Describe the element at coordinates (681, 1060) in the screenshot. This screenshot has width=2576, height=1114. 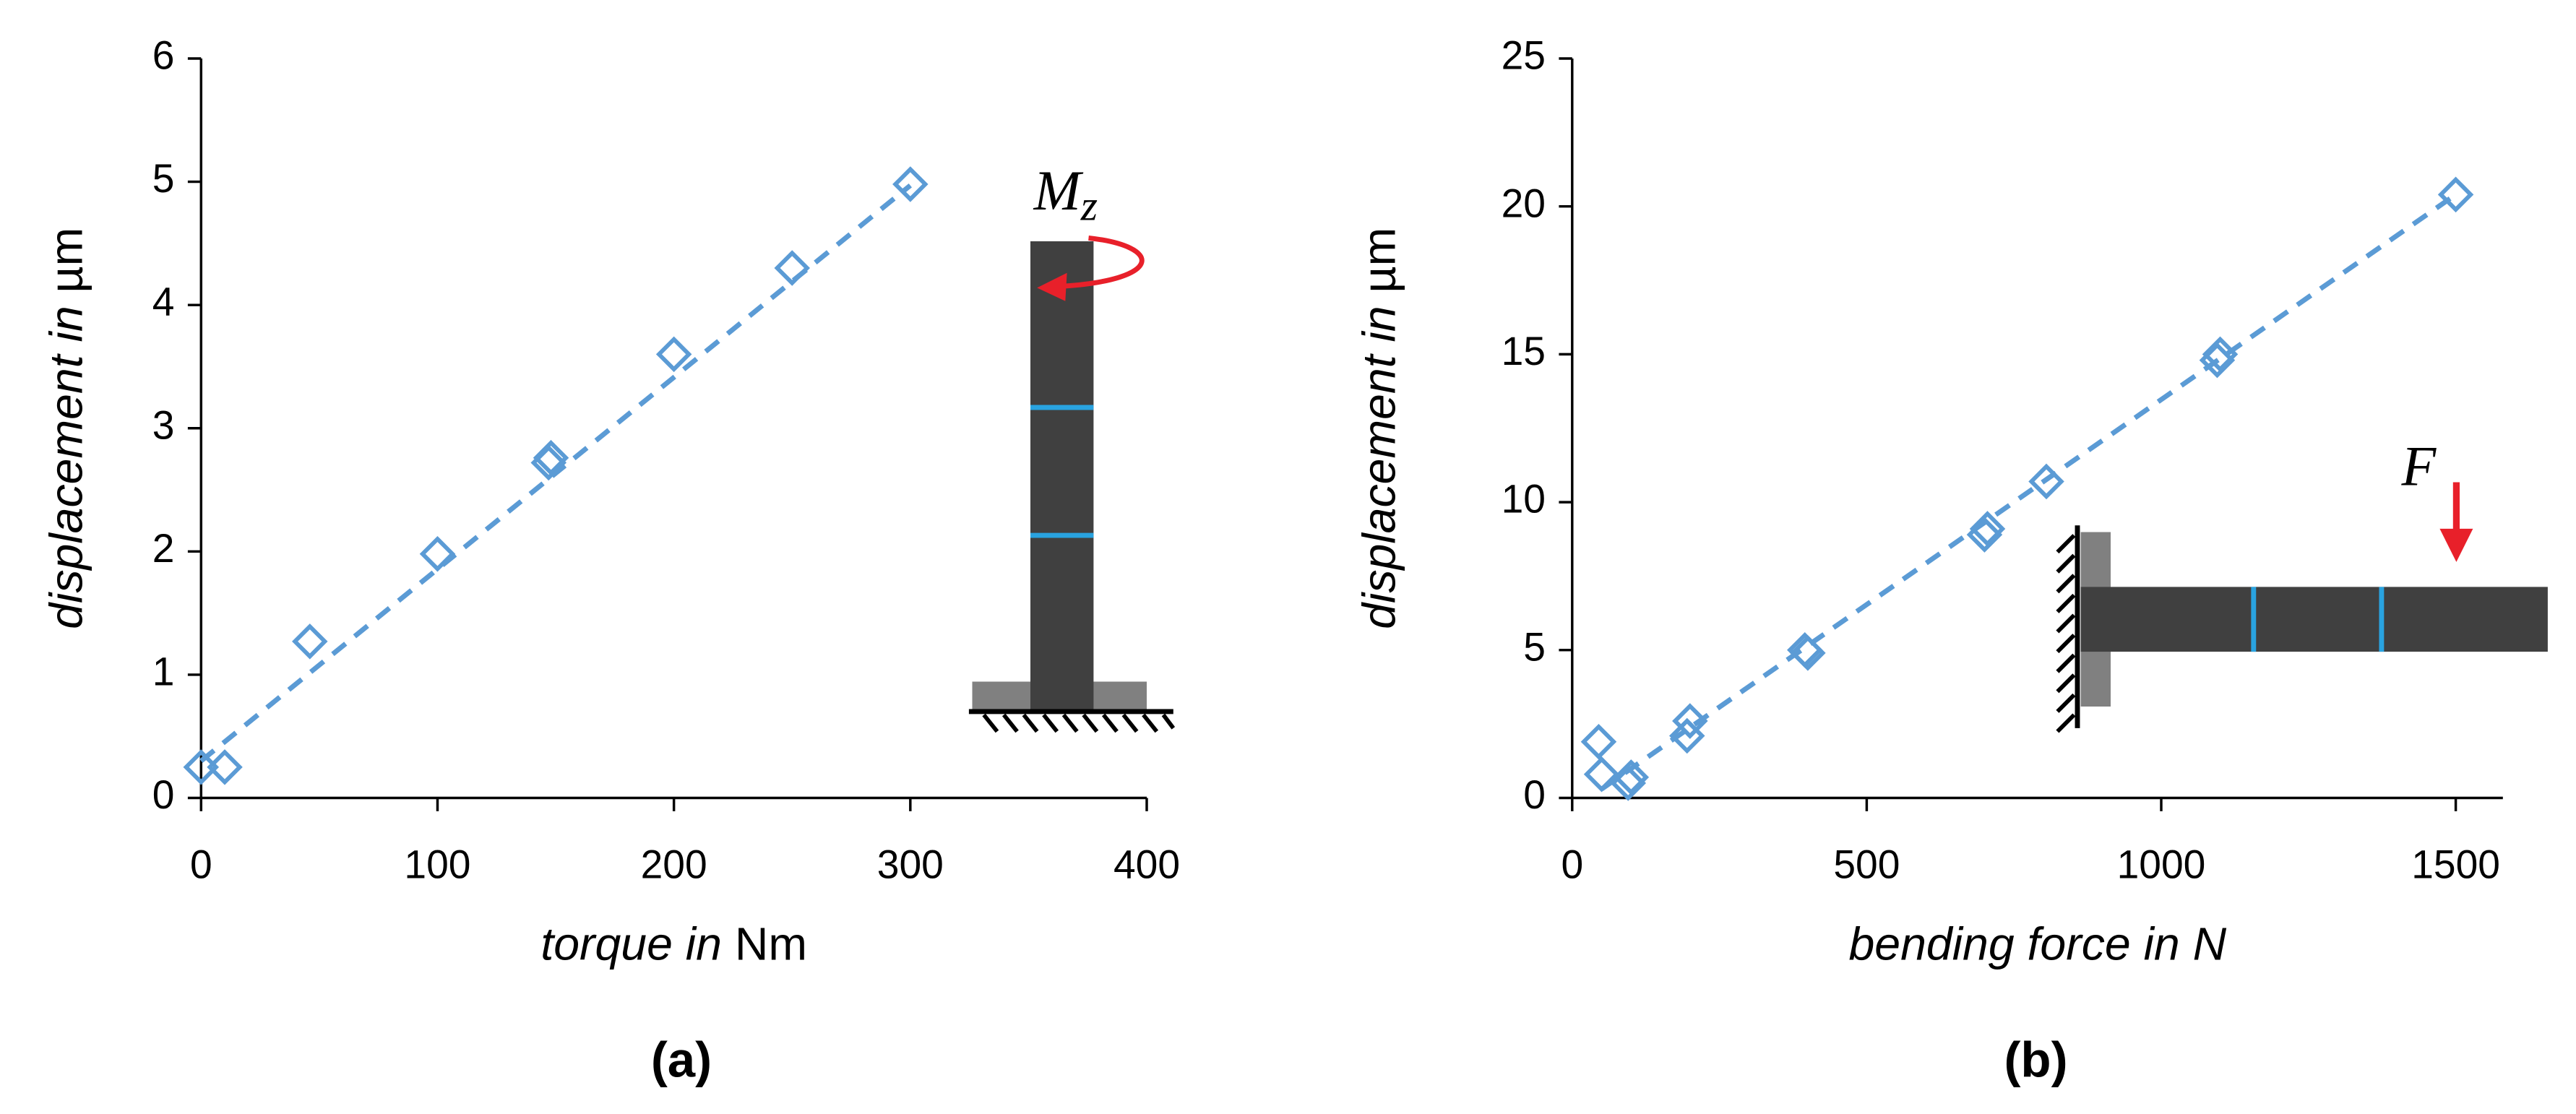
I see `caption: (a)` at that location.